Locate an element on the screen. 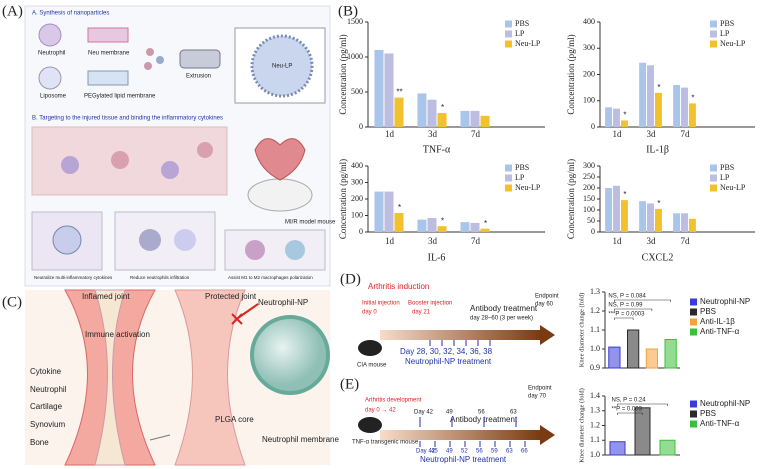  legend-label: Neutrophil-NP is located at coordinates (725, 403).